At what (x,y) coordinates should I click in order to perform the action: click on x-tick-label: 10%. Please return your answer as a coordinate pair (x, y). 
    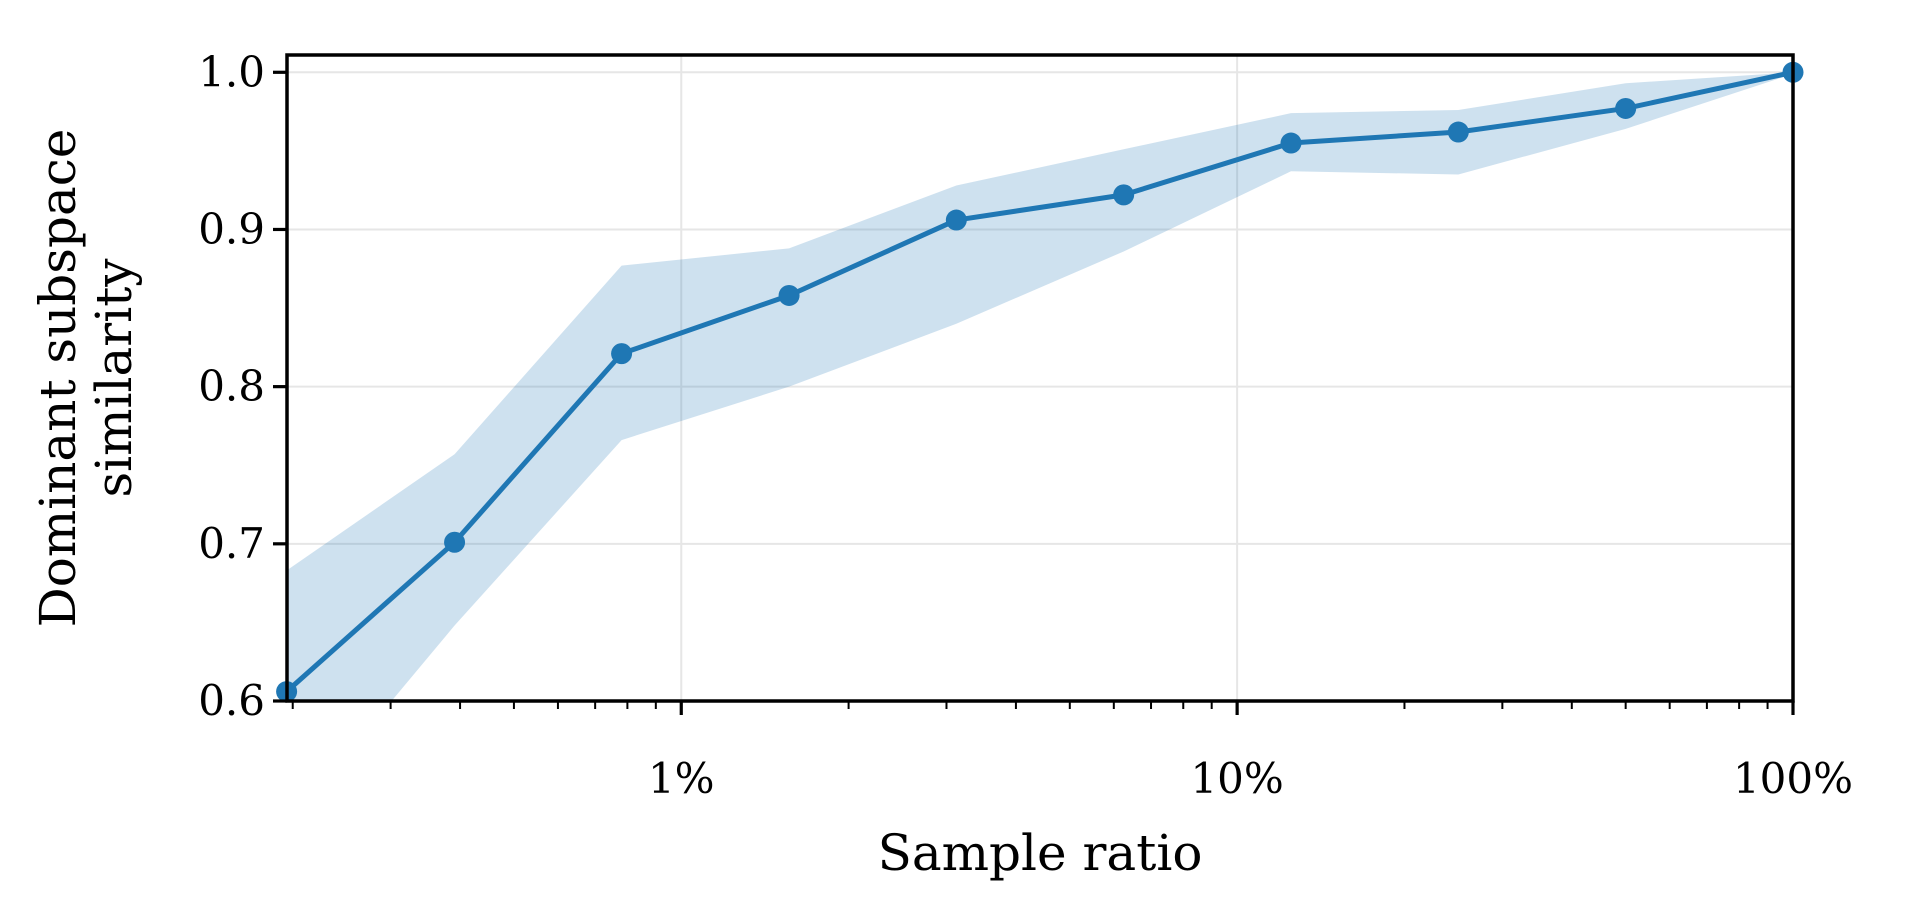
    Looking at the image, I should click on (1236, 778).